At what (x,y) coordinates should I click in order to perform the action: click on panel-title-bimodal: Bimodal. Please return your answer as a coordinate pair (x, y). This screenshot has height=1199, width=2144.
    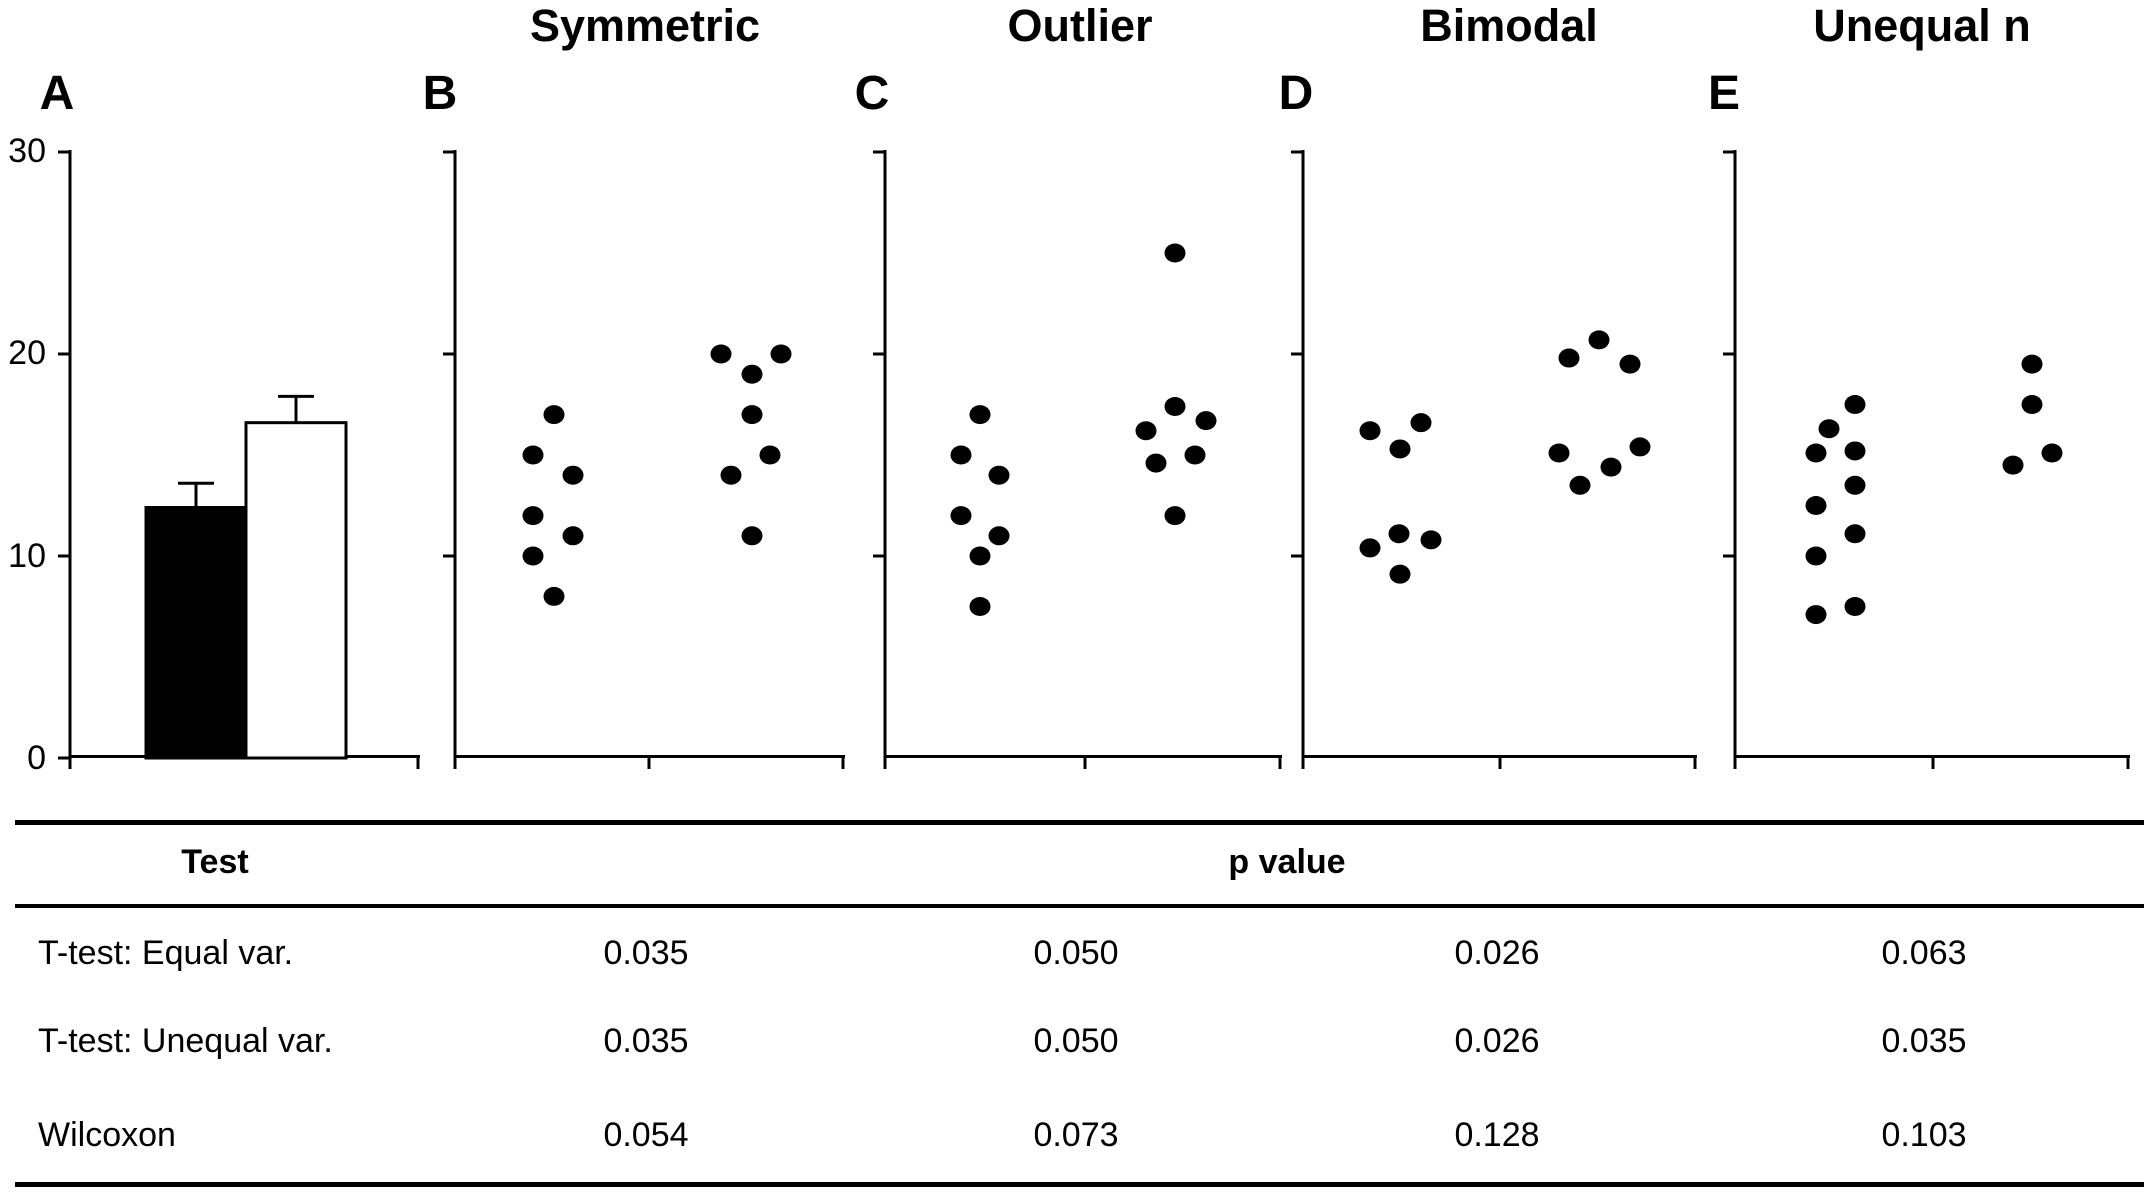
    Looking at the image, I should click on (1509, 25).